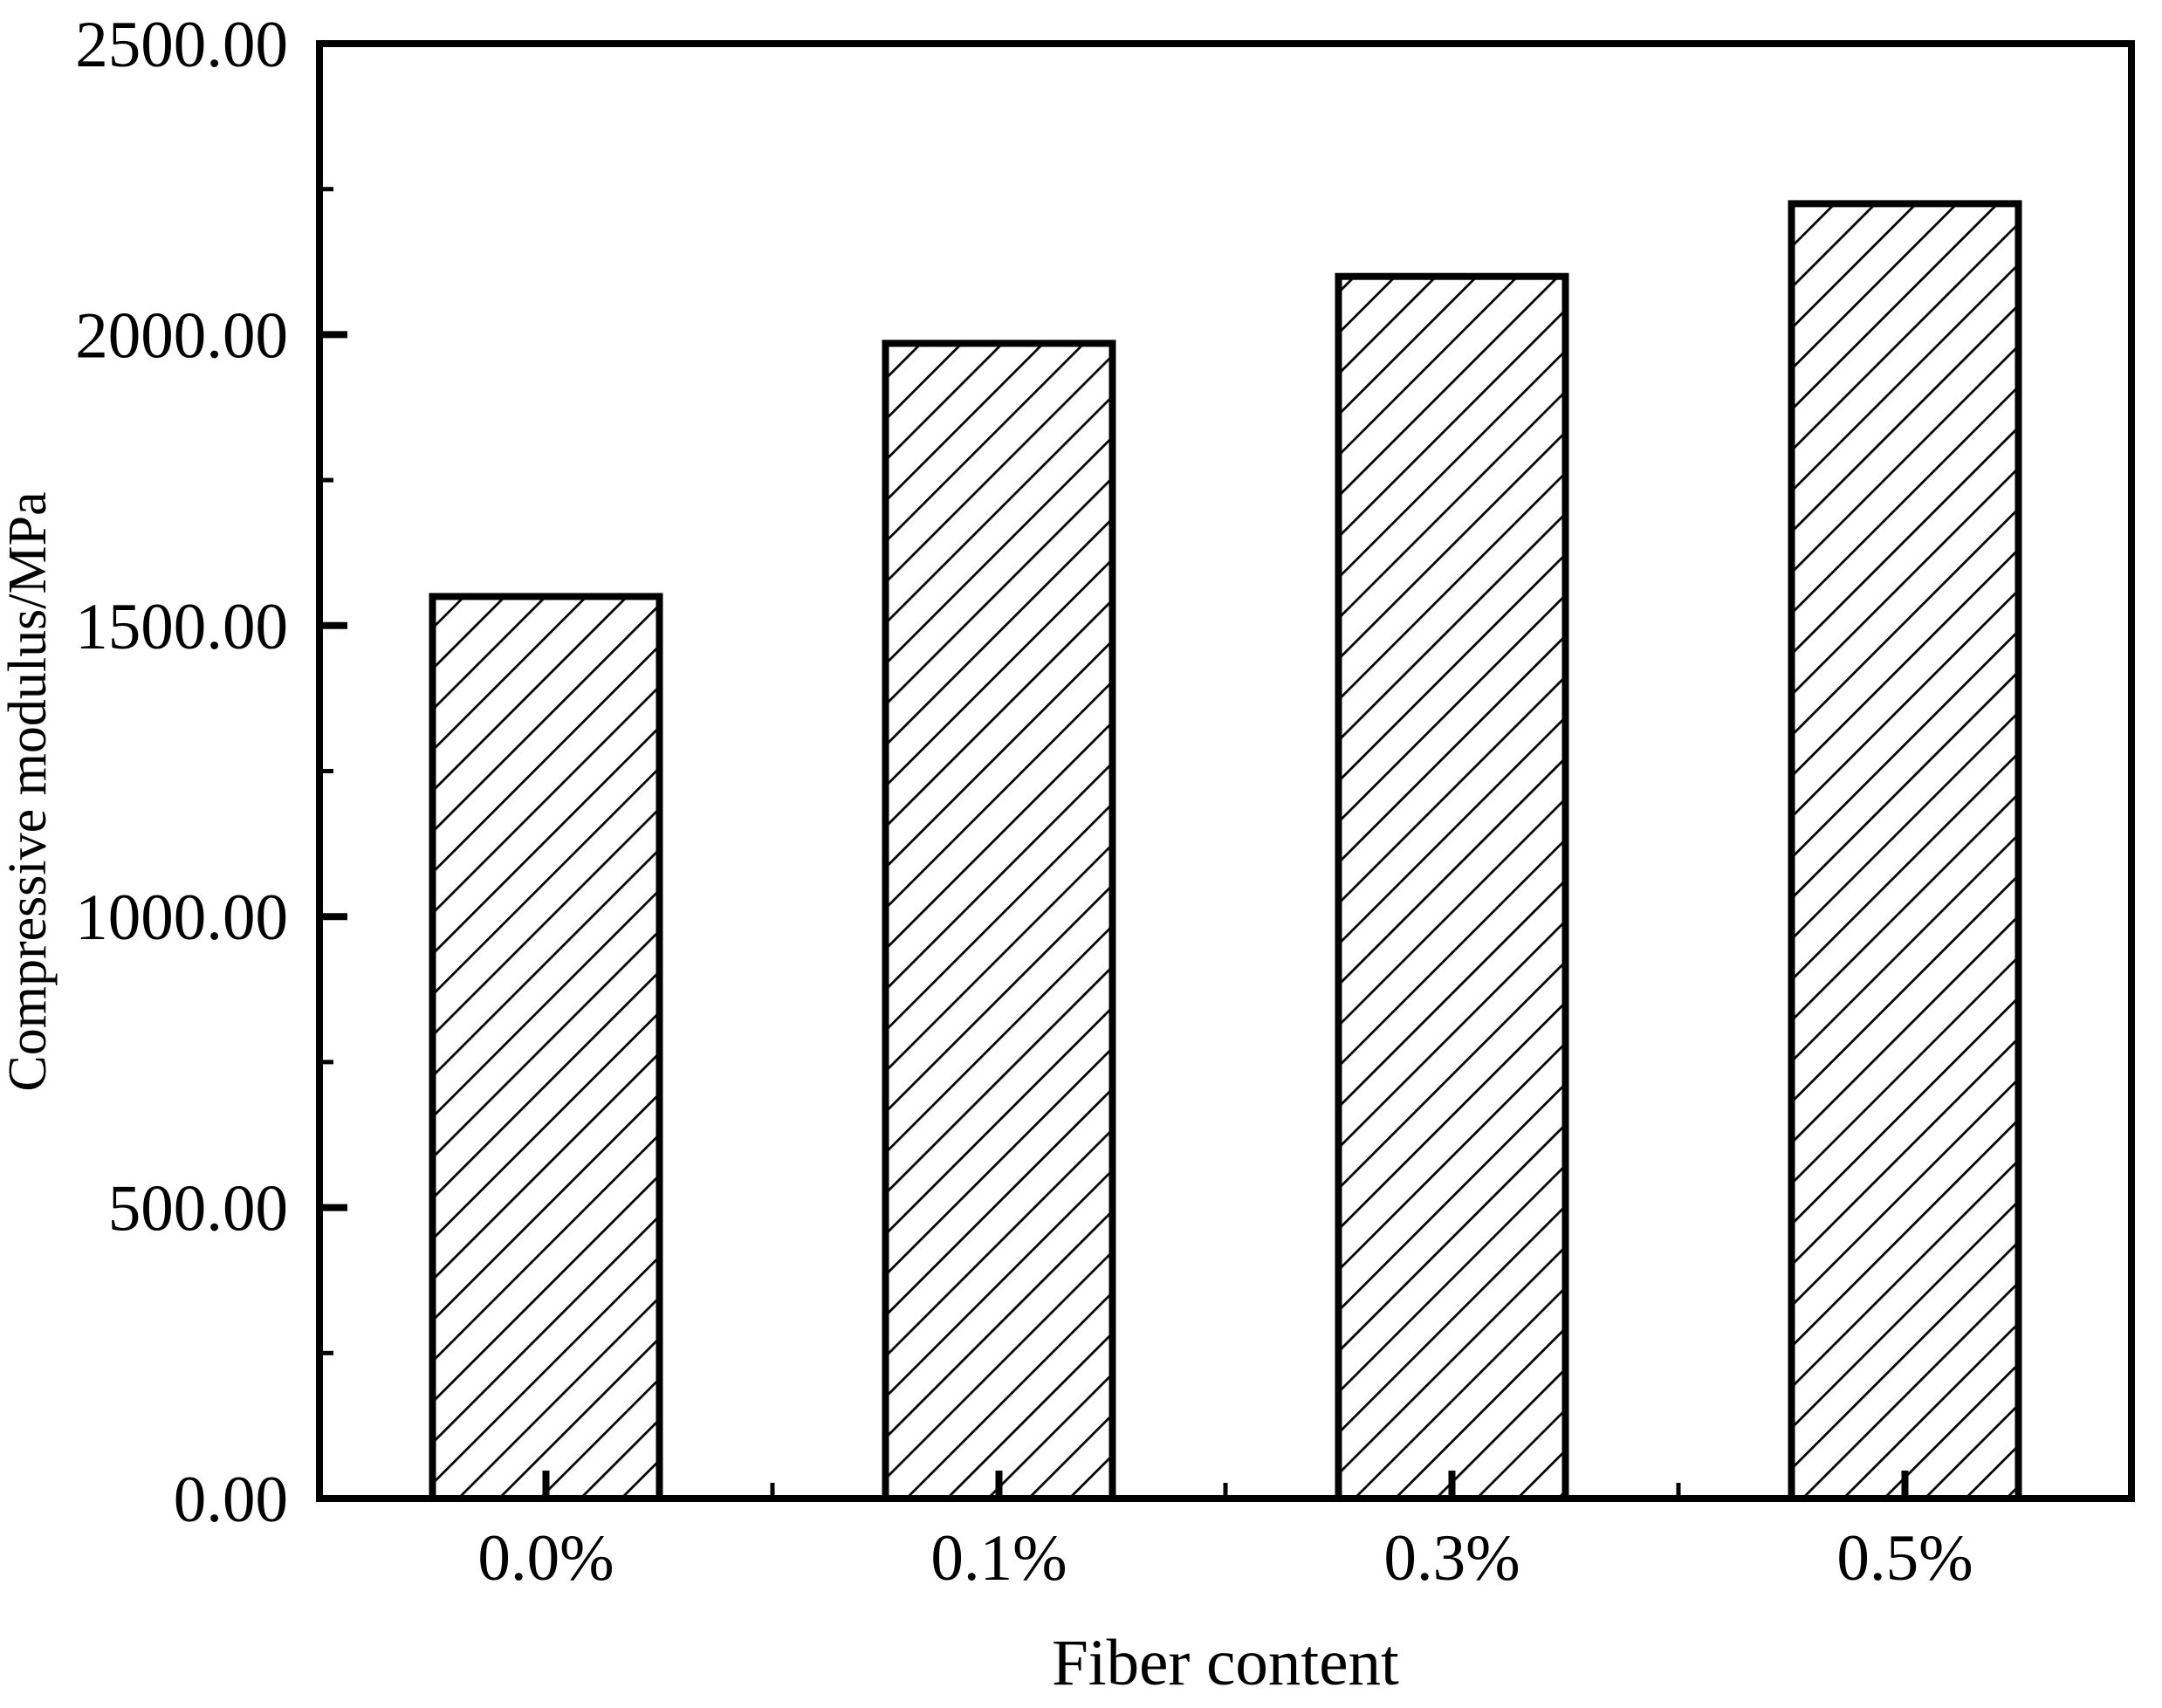 Image resolution: width=2162 pixels, height=1708 pixels. What do you see at coordinates (29, 791) in the screenshot?
I see `y-axis-title: Compressive modulus/MPa` at bounding box center [29, 791].